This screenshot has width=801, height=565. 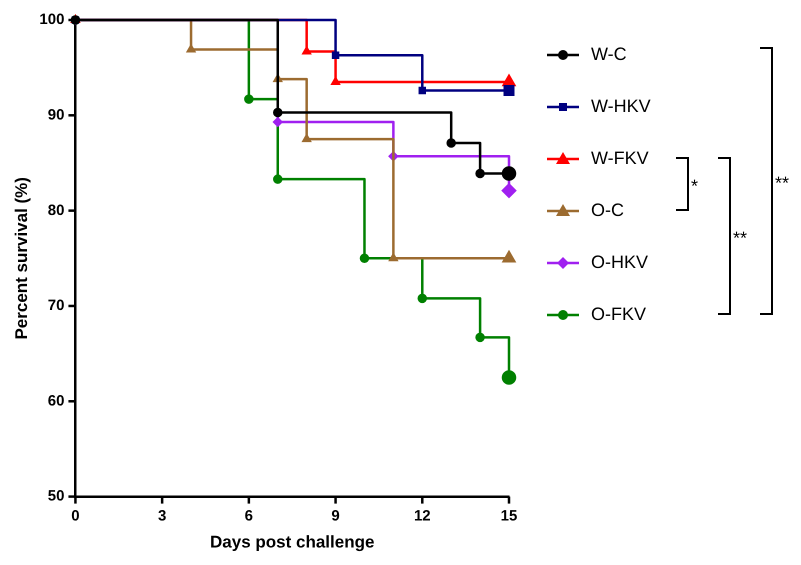 I want to click on legend-label: O-C, so click(x=607, y=210).